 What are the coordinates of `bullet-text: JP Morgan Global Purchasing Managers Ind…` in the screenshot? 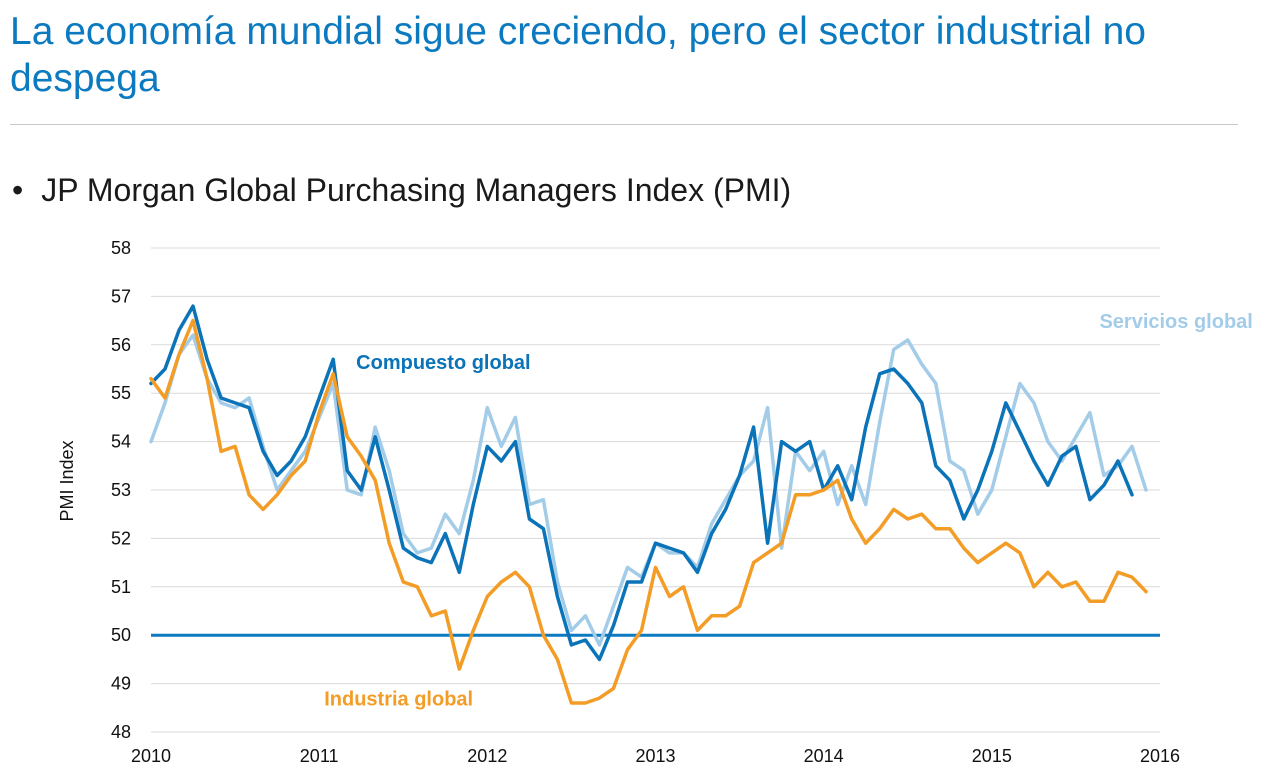 It's located at (416, 190).